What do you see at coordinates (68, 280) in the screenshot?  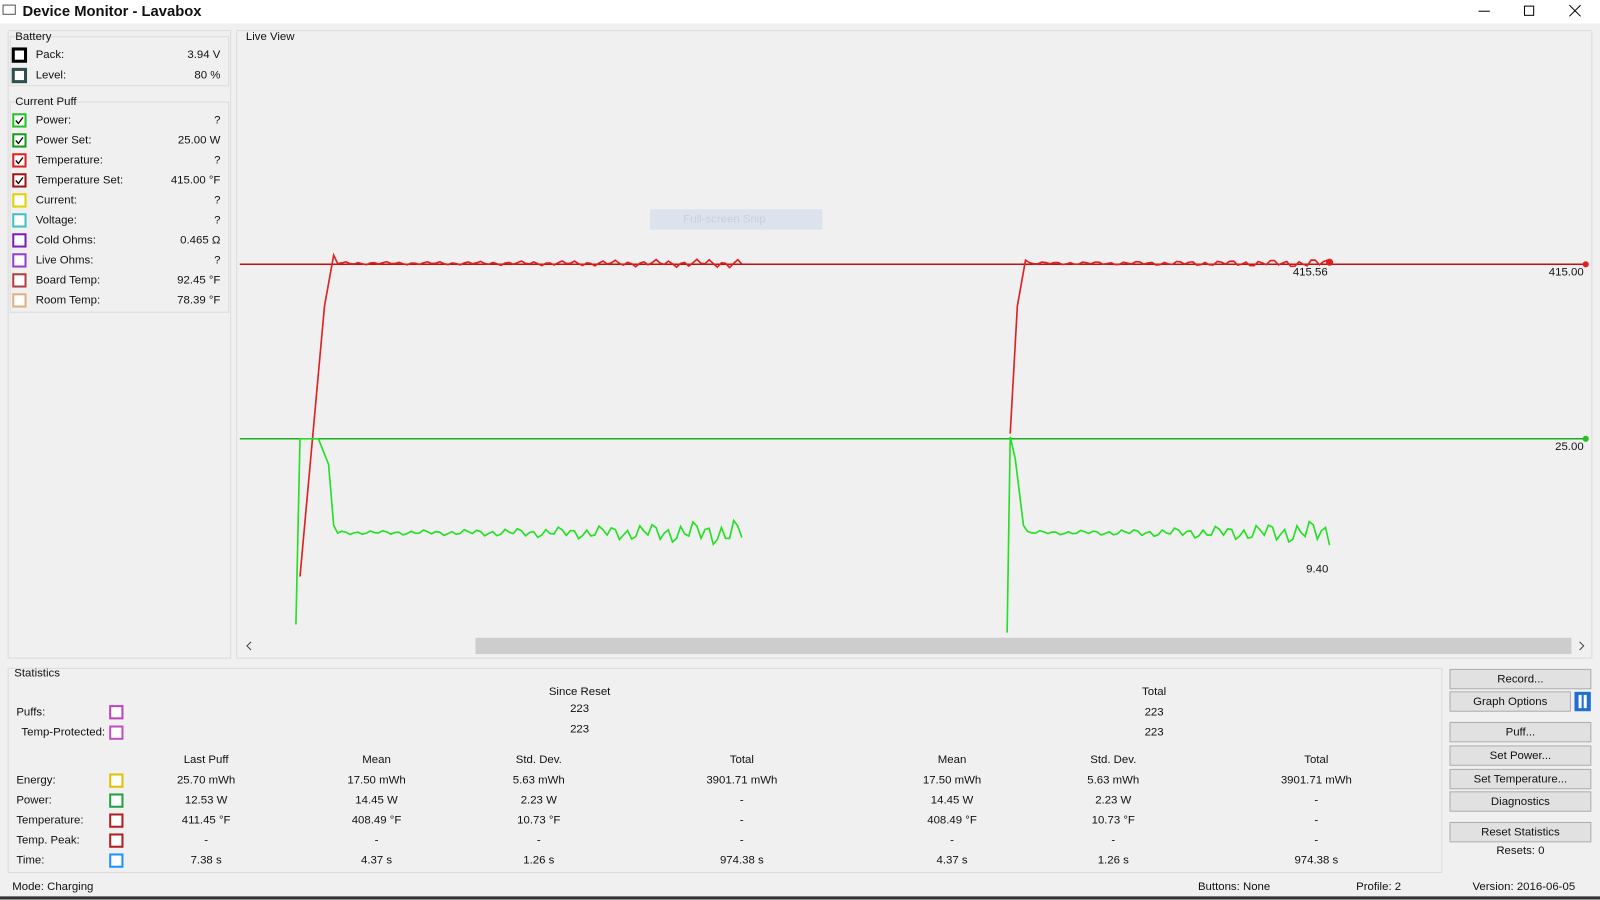 I see `row-label: Board Temp:` at bounding box center [68, 280].